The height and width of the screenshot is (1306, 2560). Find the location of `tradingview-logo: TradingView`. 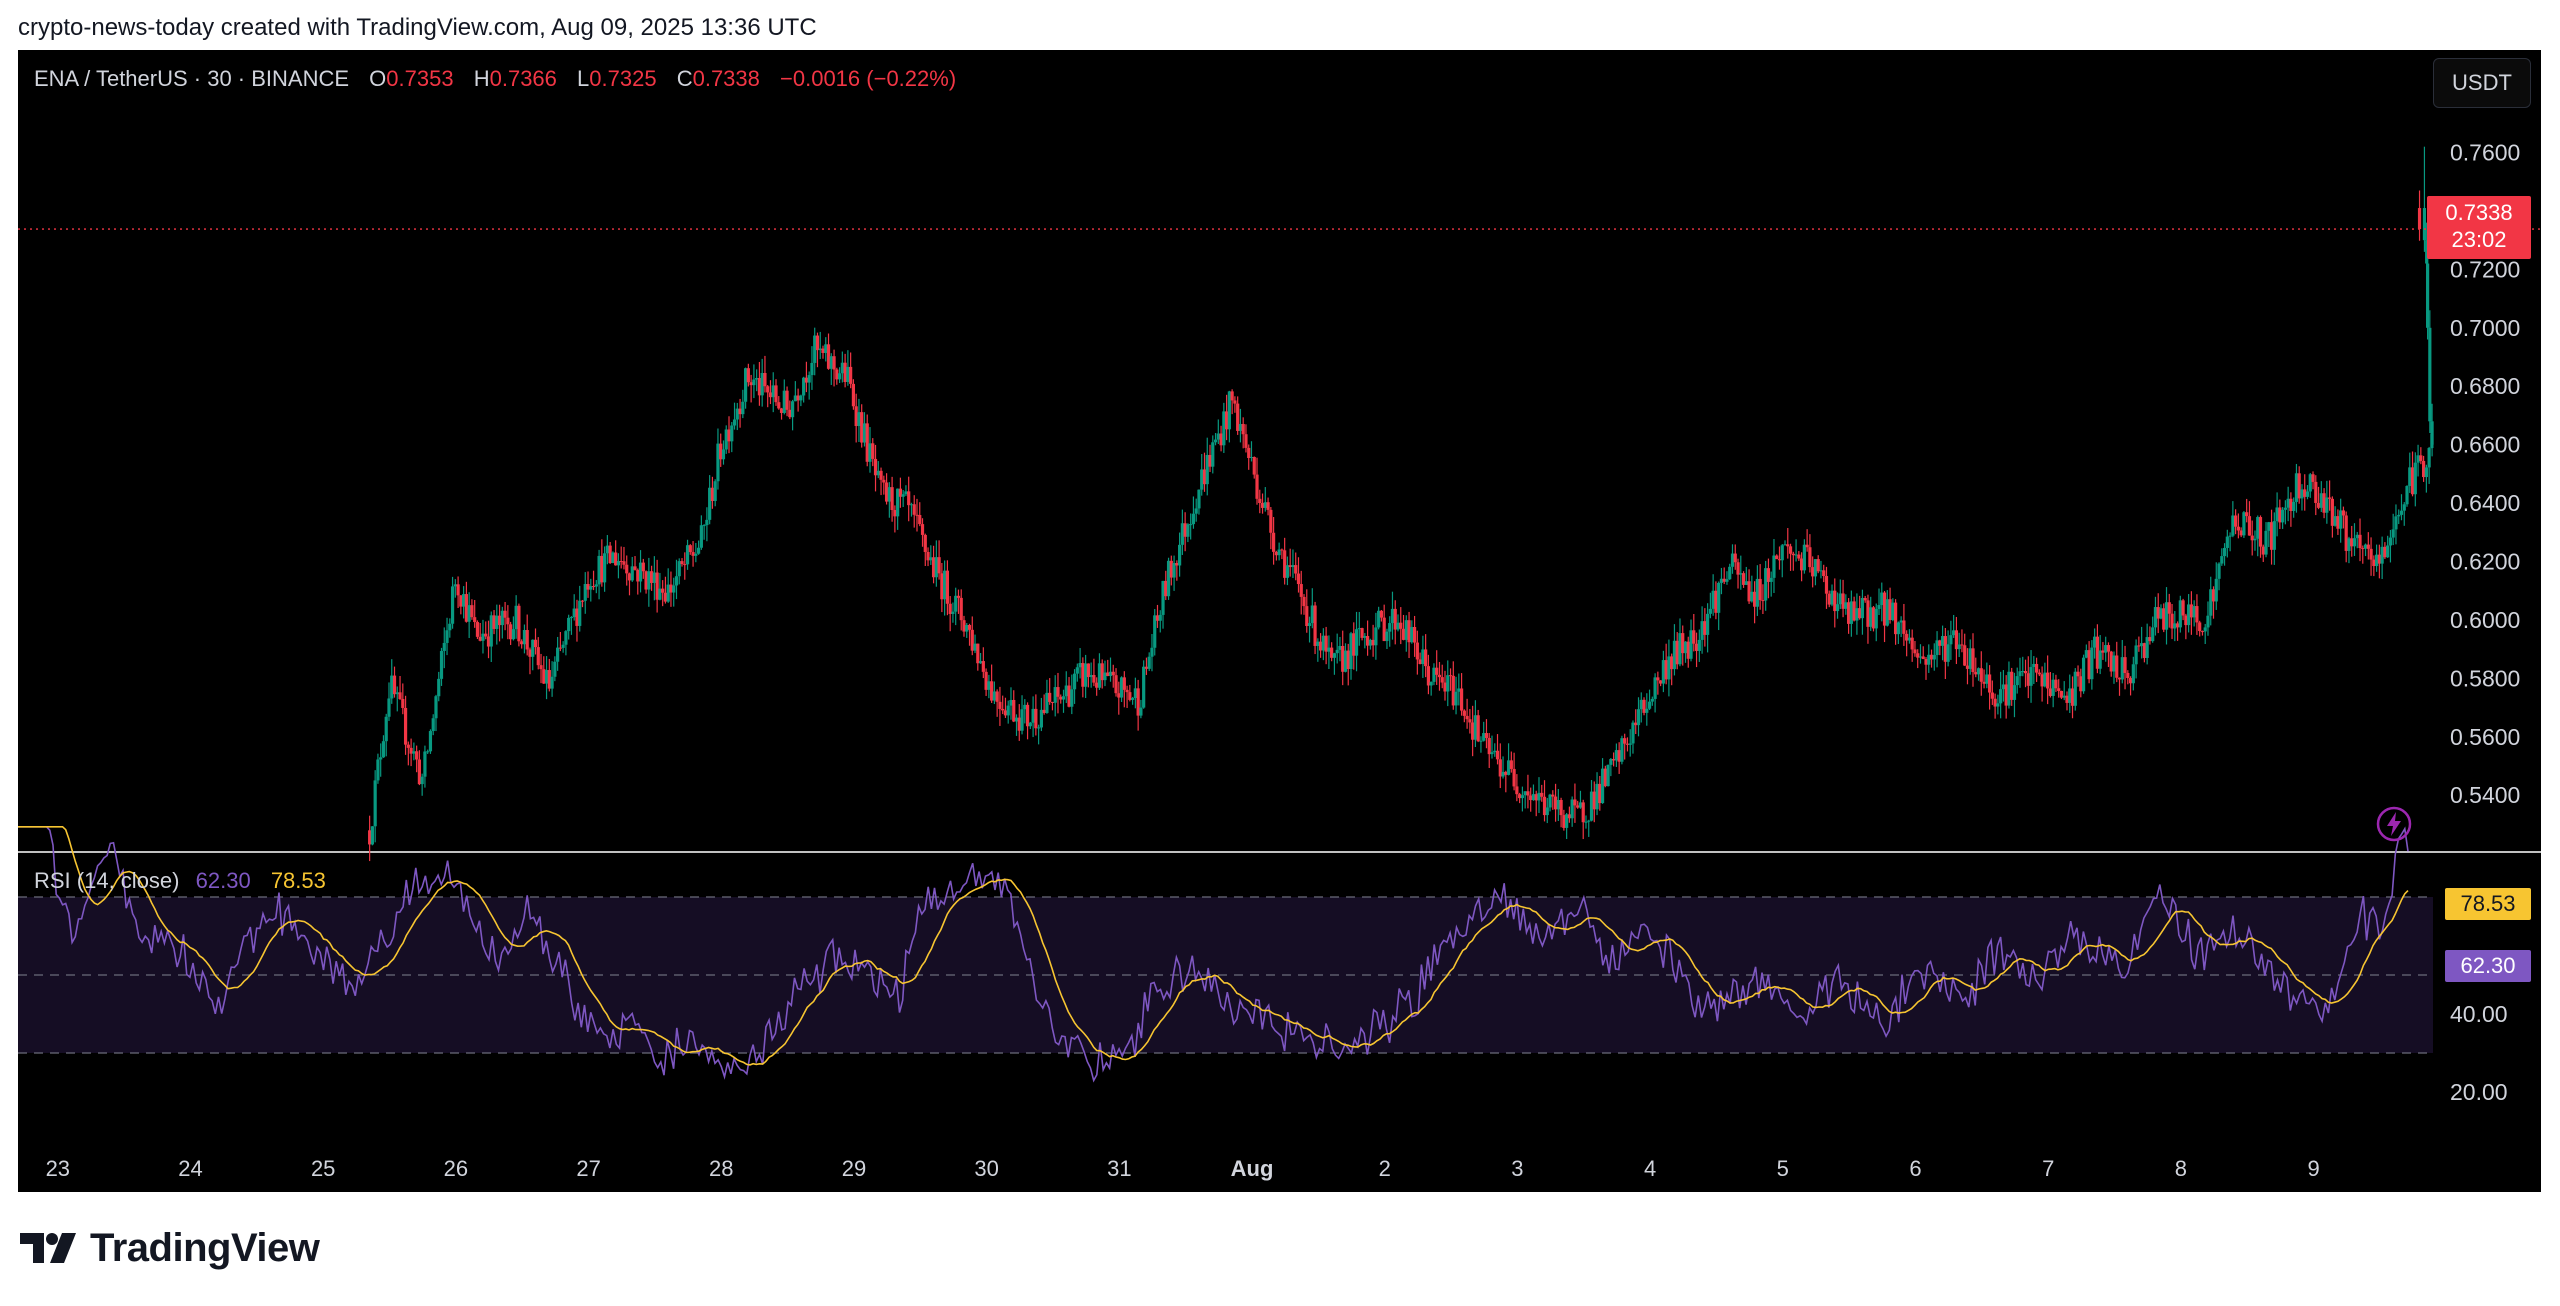

tradingview-logo: TradingView is located at coordinates (170, 1248).